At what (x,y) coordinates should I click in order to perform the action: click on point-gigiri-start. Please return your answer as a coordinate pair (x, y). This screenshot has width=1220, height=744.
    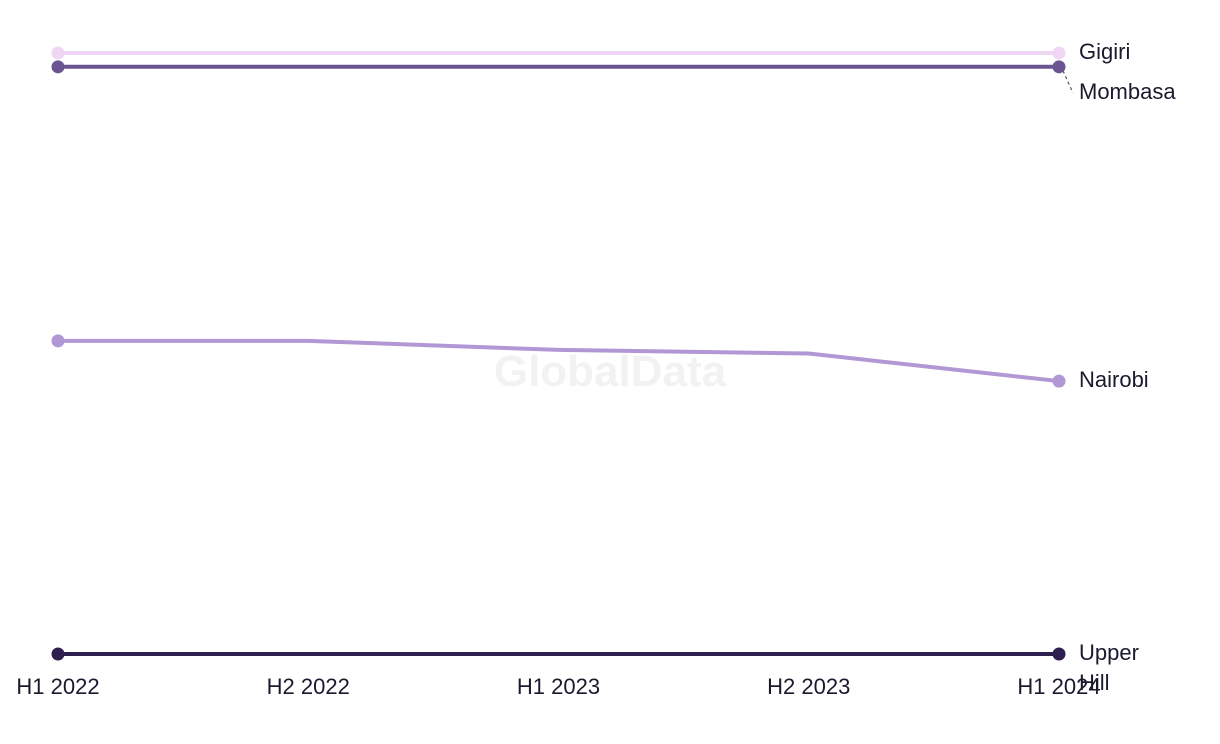
    Looking at the image, I should click on (58, 53).